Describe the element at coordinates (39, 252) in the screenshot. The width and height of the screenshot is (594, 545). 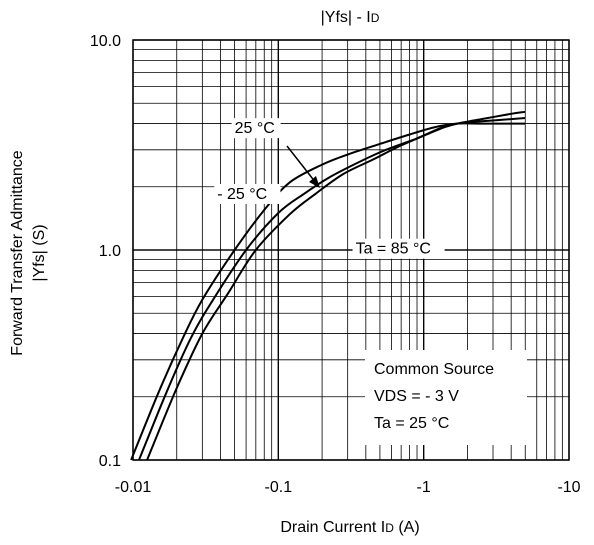
I see `y-axis-label-line2: |Yfs| (S)` at that location.